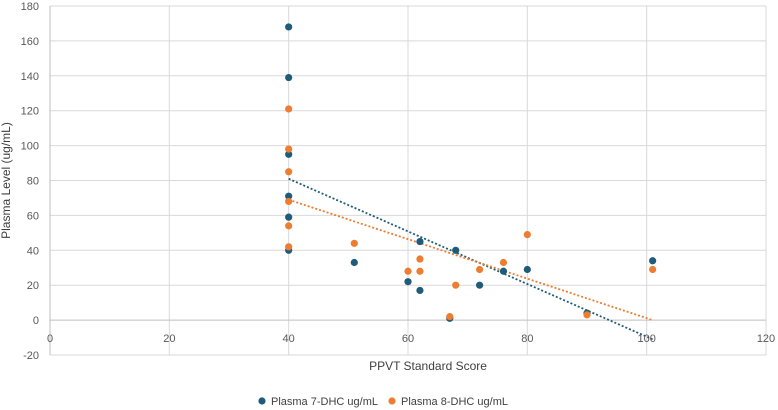 The height and width of the screenshot is (410, 778). Describe the element at coordinates (31, 356) in the screenshot. I see `y-tick-label: -20` at that location.